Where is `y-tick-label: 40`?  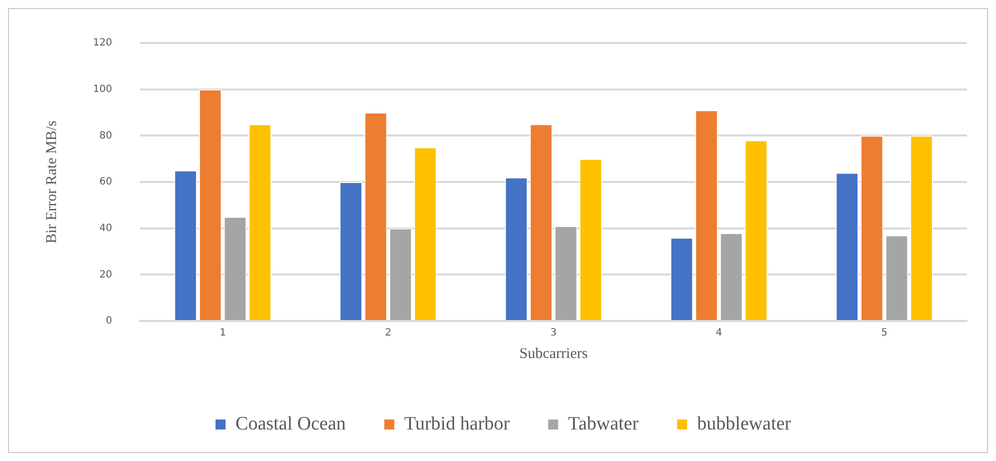 y-tick-label: 40 is located at coordinates (105, 228).